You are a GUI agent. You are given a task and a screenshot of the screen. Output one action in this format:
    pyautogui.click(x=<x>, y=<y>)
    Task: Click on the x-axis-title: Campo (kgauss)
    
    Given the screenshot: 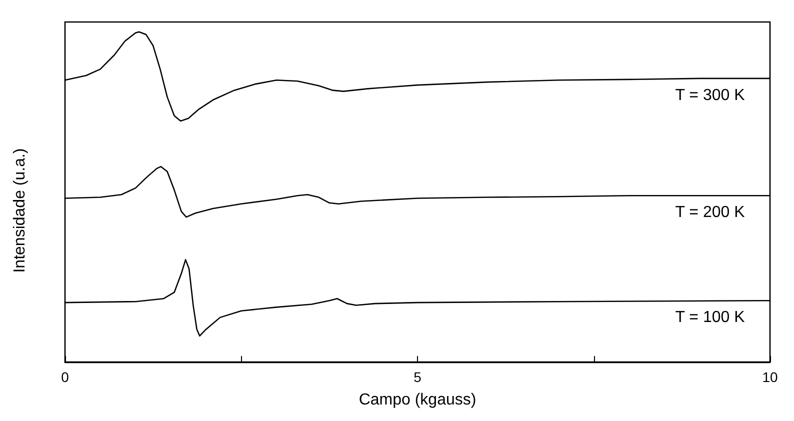 What is the action you would take?
    pyautogui.click(x=417, y=400)
    